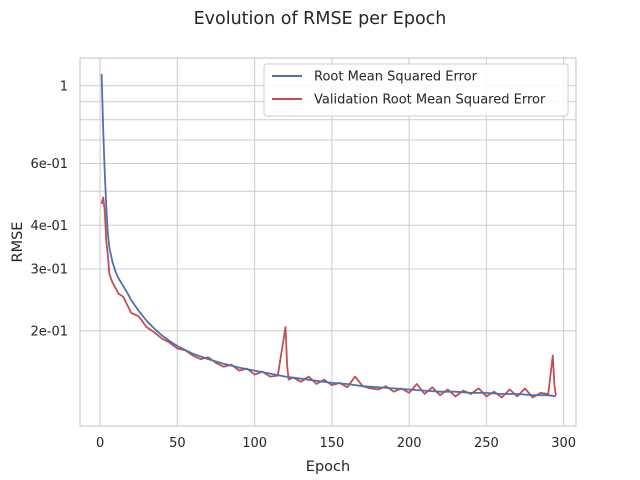  I want to click on y-tick-label: 4e-01, so click(49, 226).